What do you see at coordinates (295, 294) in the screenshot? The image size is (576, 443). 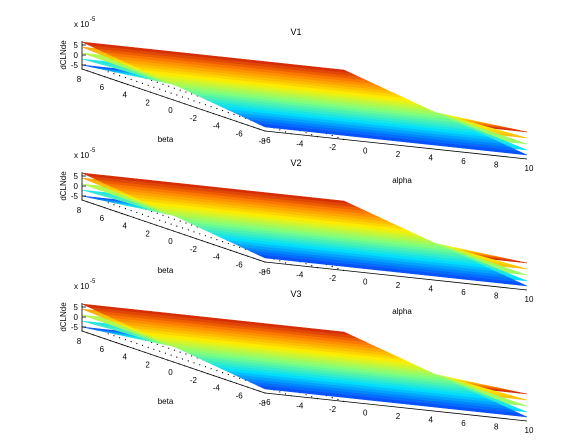 I see `subplot-title: V3` at bounding box center [295, 294].